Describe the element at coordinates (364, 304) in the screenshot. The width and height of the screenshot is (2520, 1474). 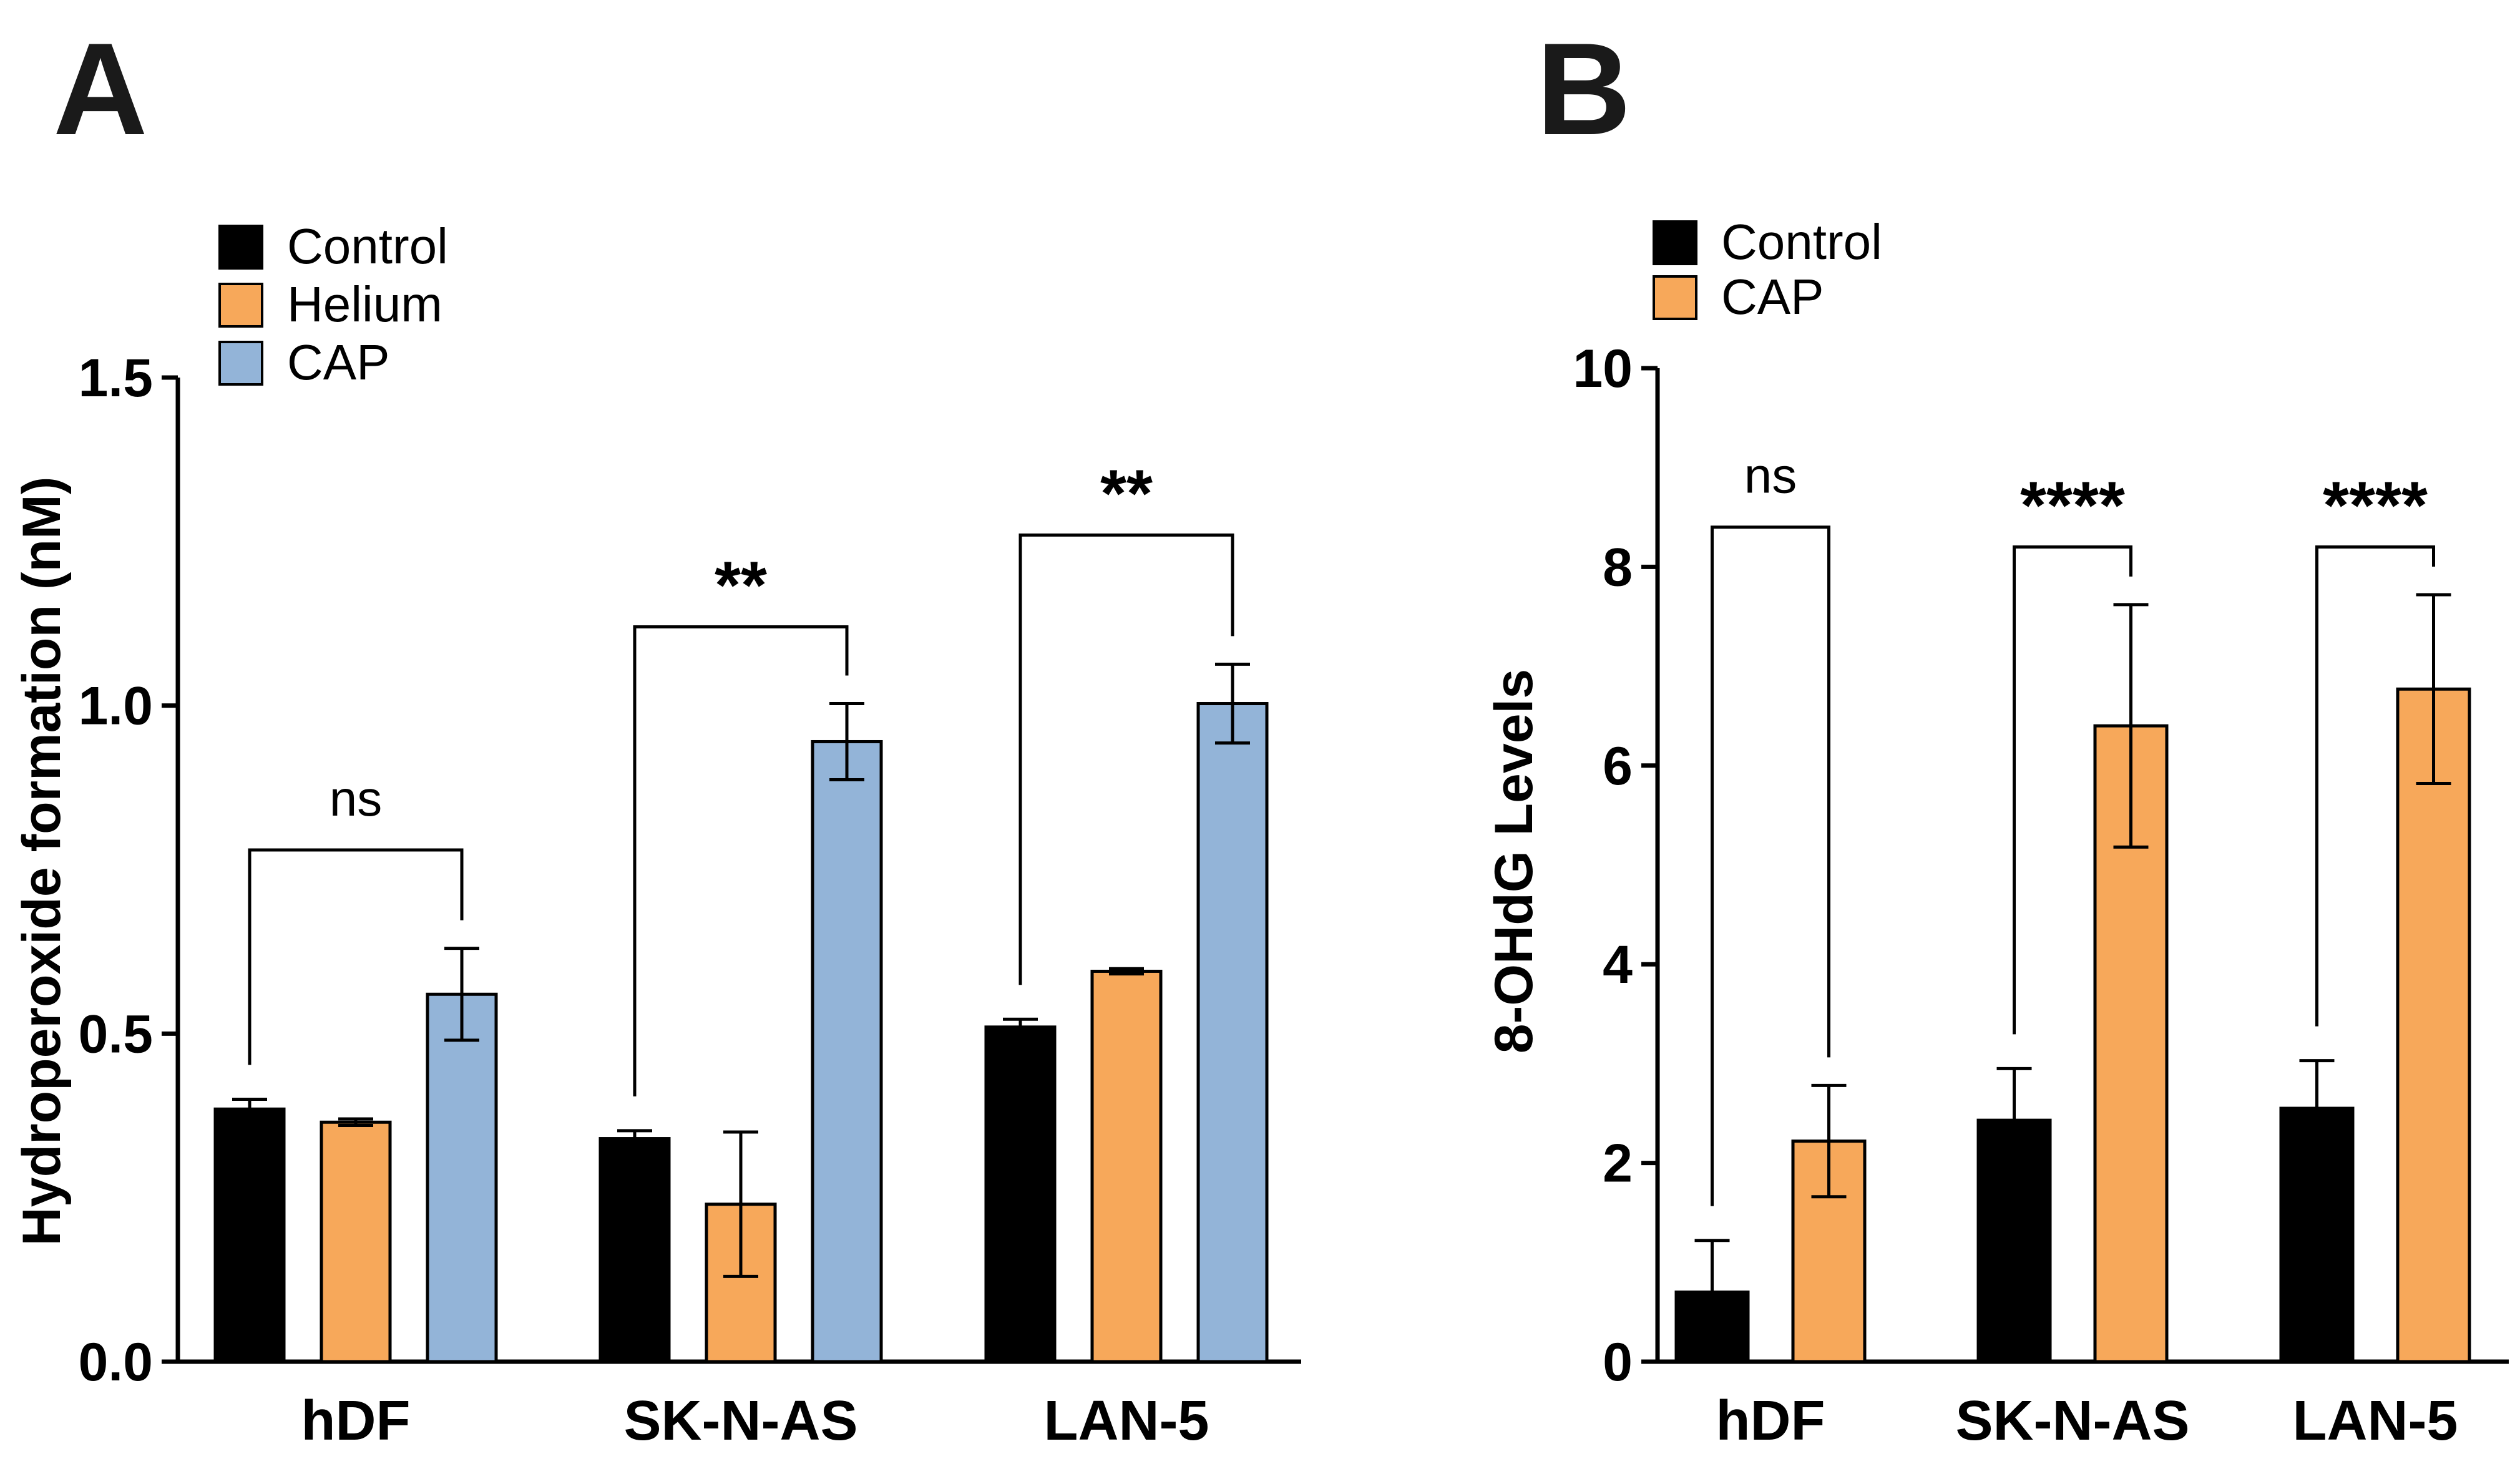
I see `legend-label: Helium` at that location.